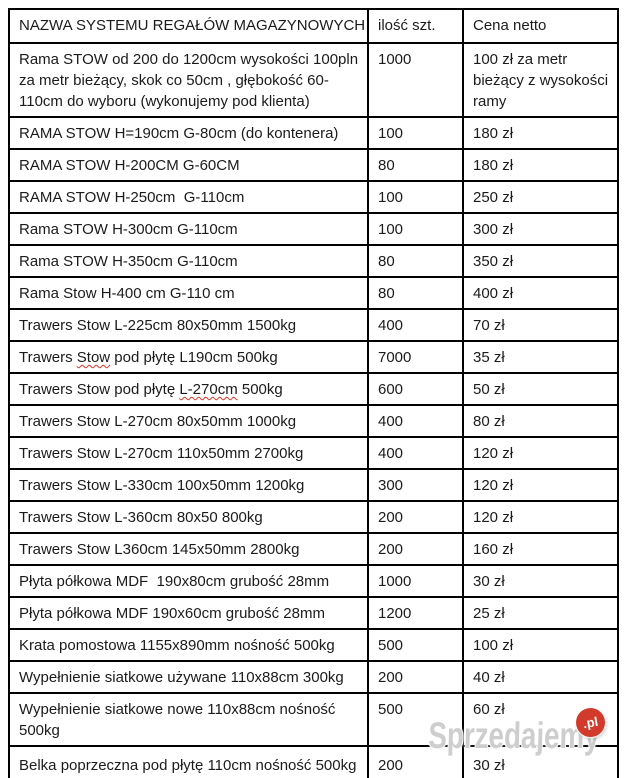 This screenshot has width=625, height=778. Describe the element at coordinates (415, 26) in the screenshot. I see `column-header-qty: ilość szt.` at that location.